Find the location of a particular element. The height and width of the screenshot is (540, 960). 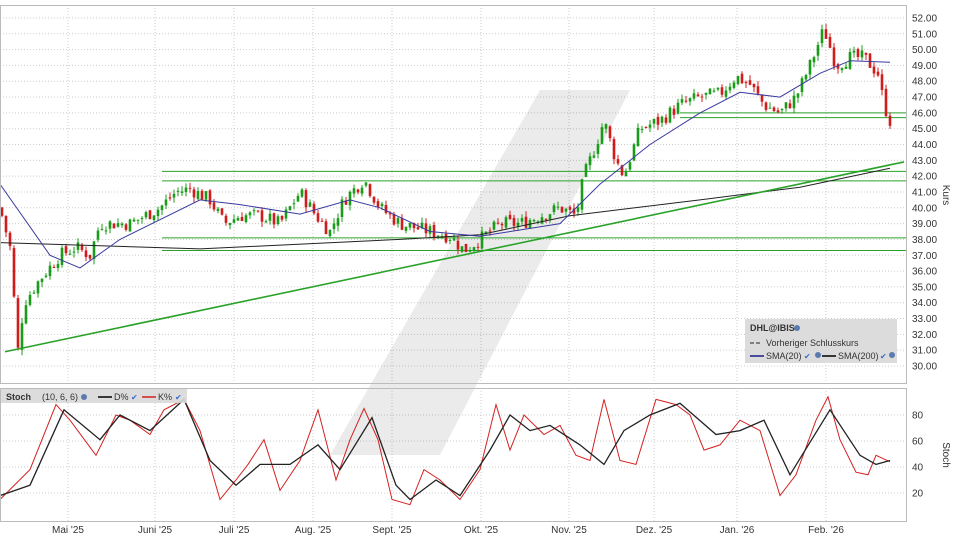

stoch-params: (10, 6, 6) is located at coordinates (60, 397).